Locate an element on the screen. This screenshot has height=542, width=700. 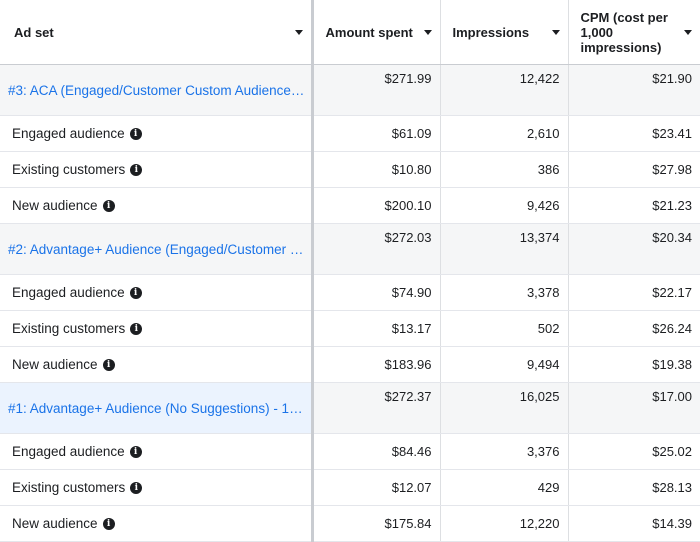
cpm-cell: $14.39 is located at coordinates (634, 523).